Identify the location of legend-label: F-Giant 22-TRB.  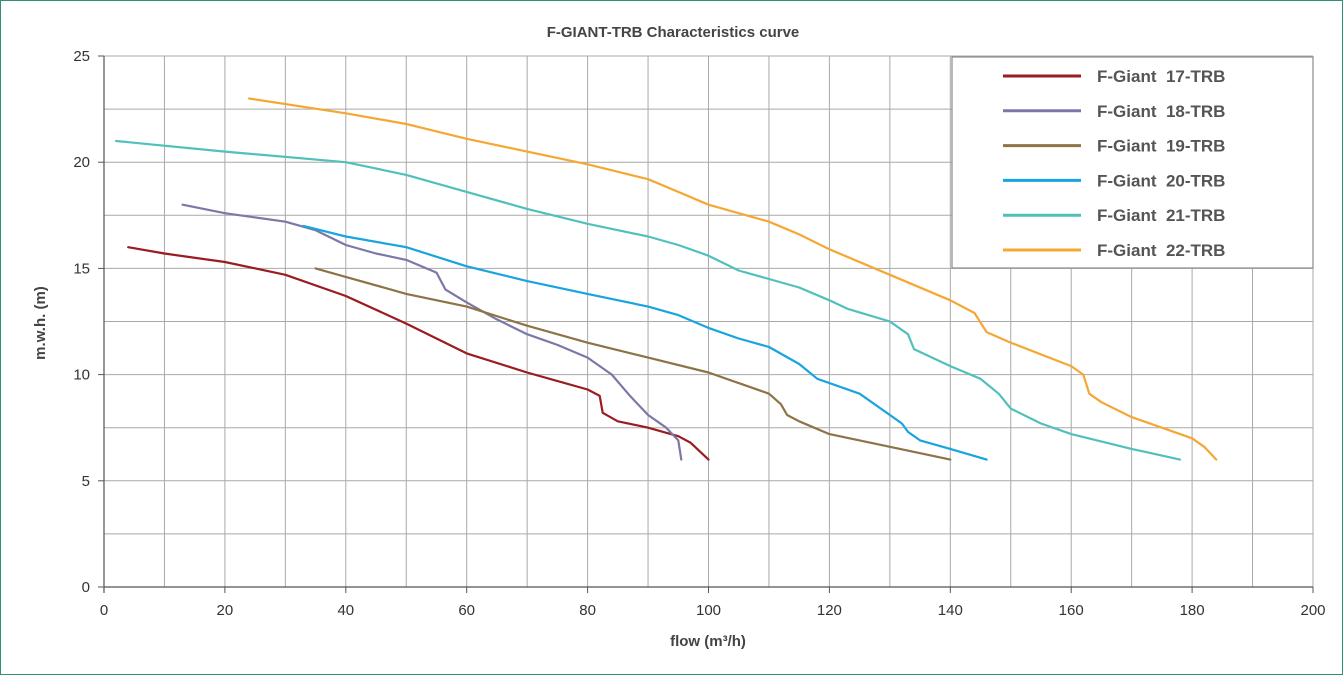
(1161, 250).